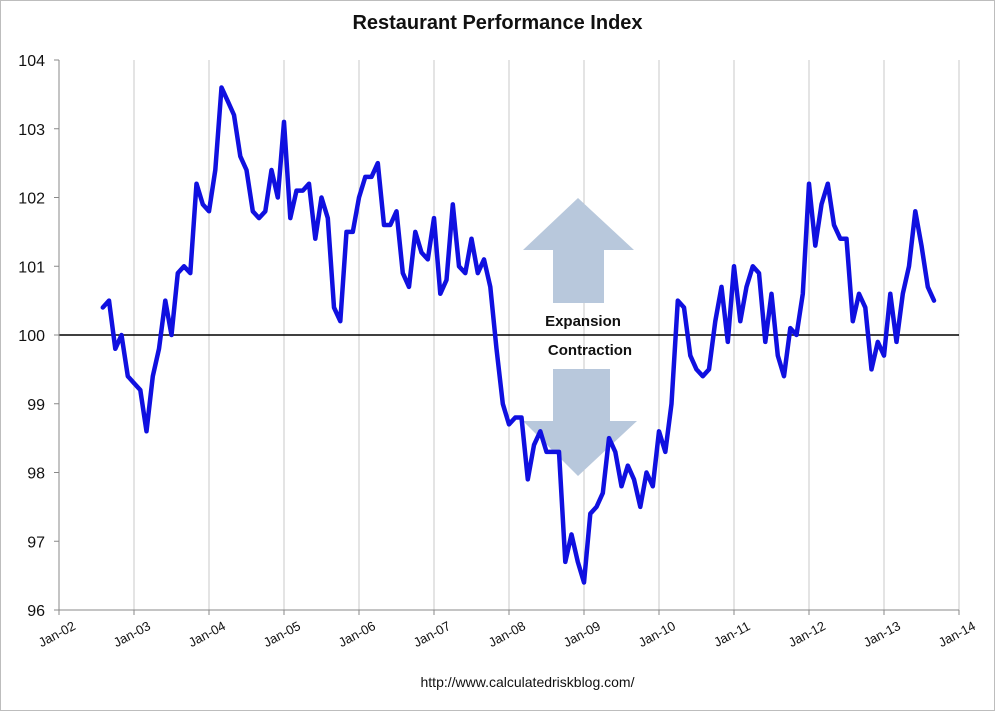 This screenshot has height=711, width=995. I want to click on y-tick-label: 101, so click(31, 267).